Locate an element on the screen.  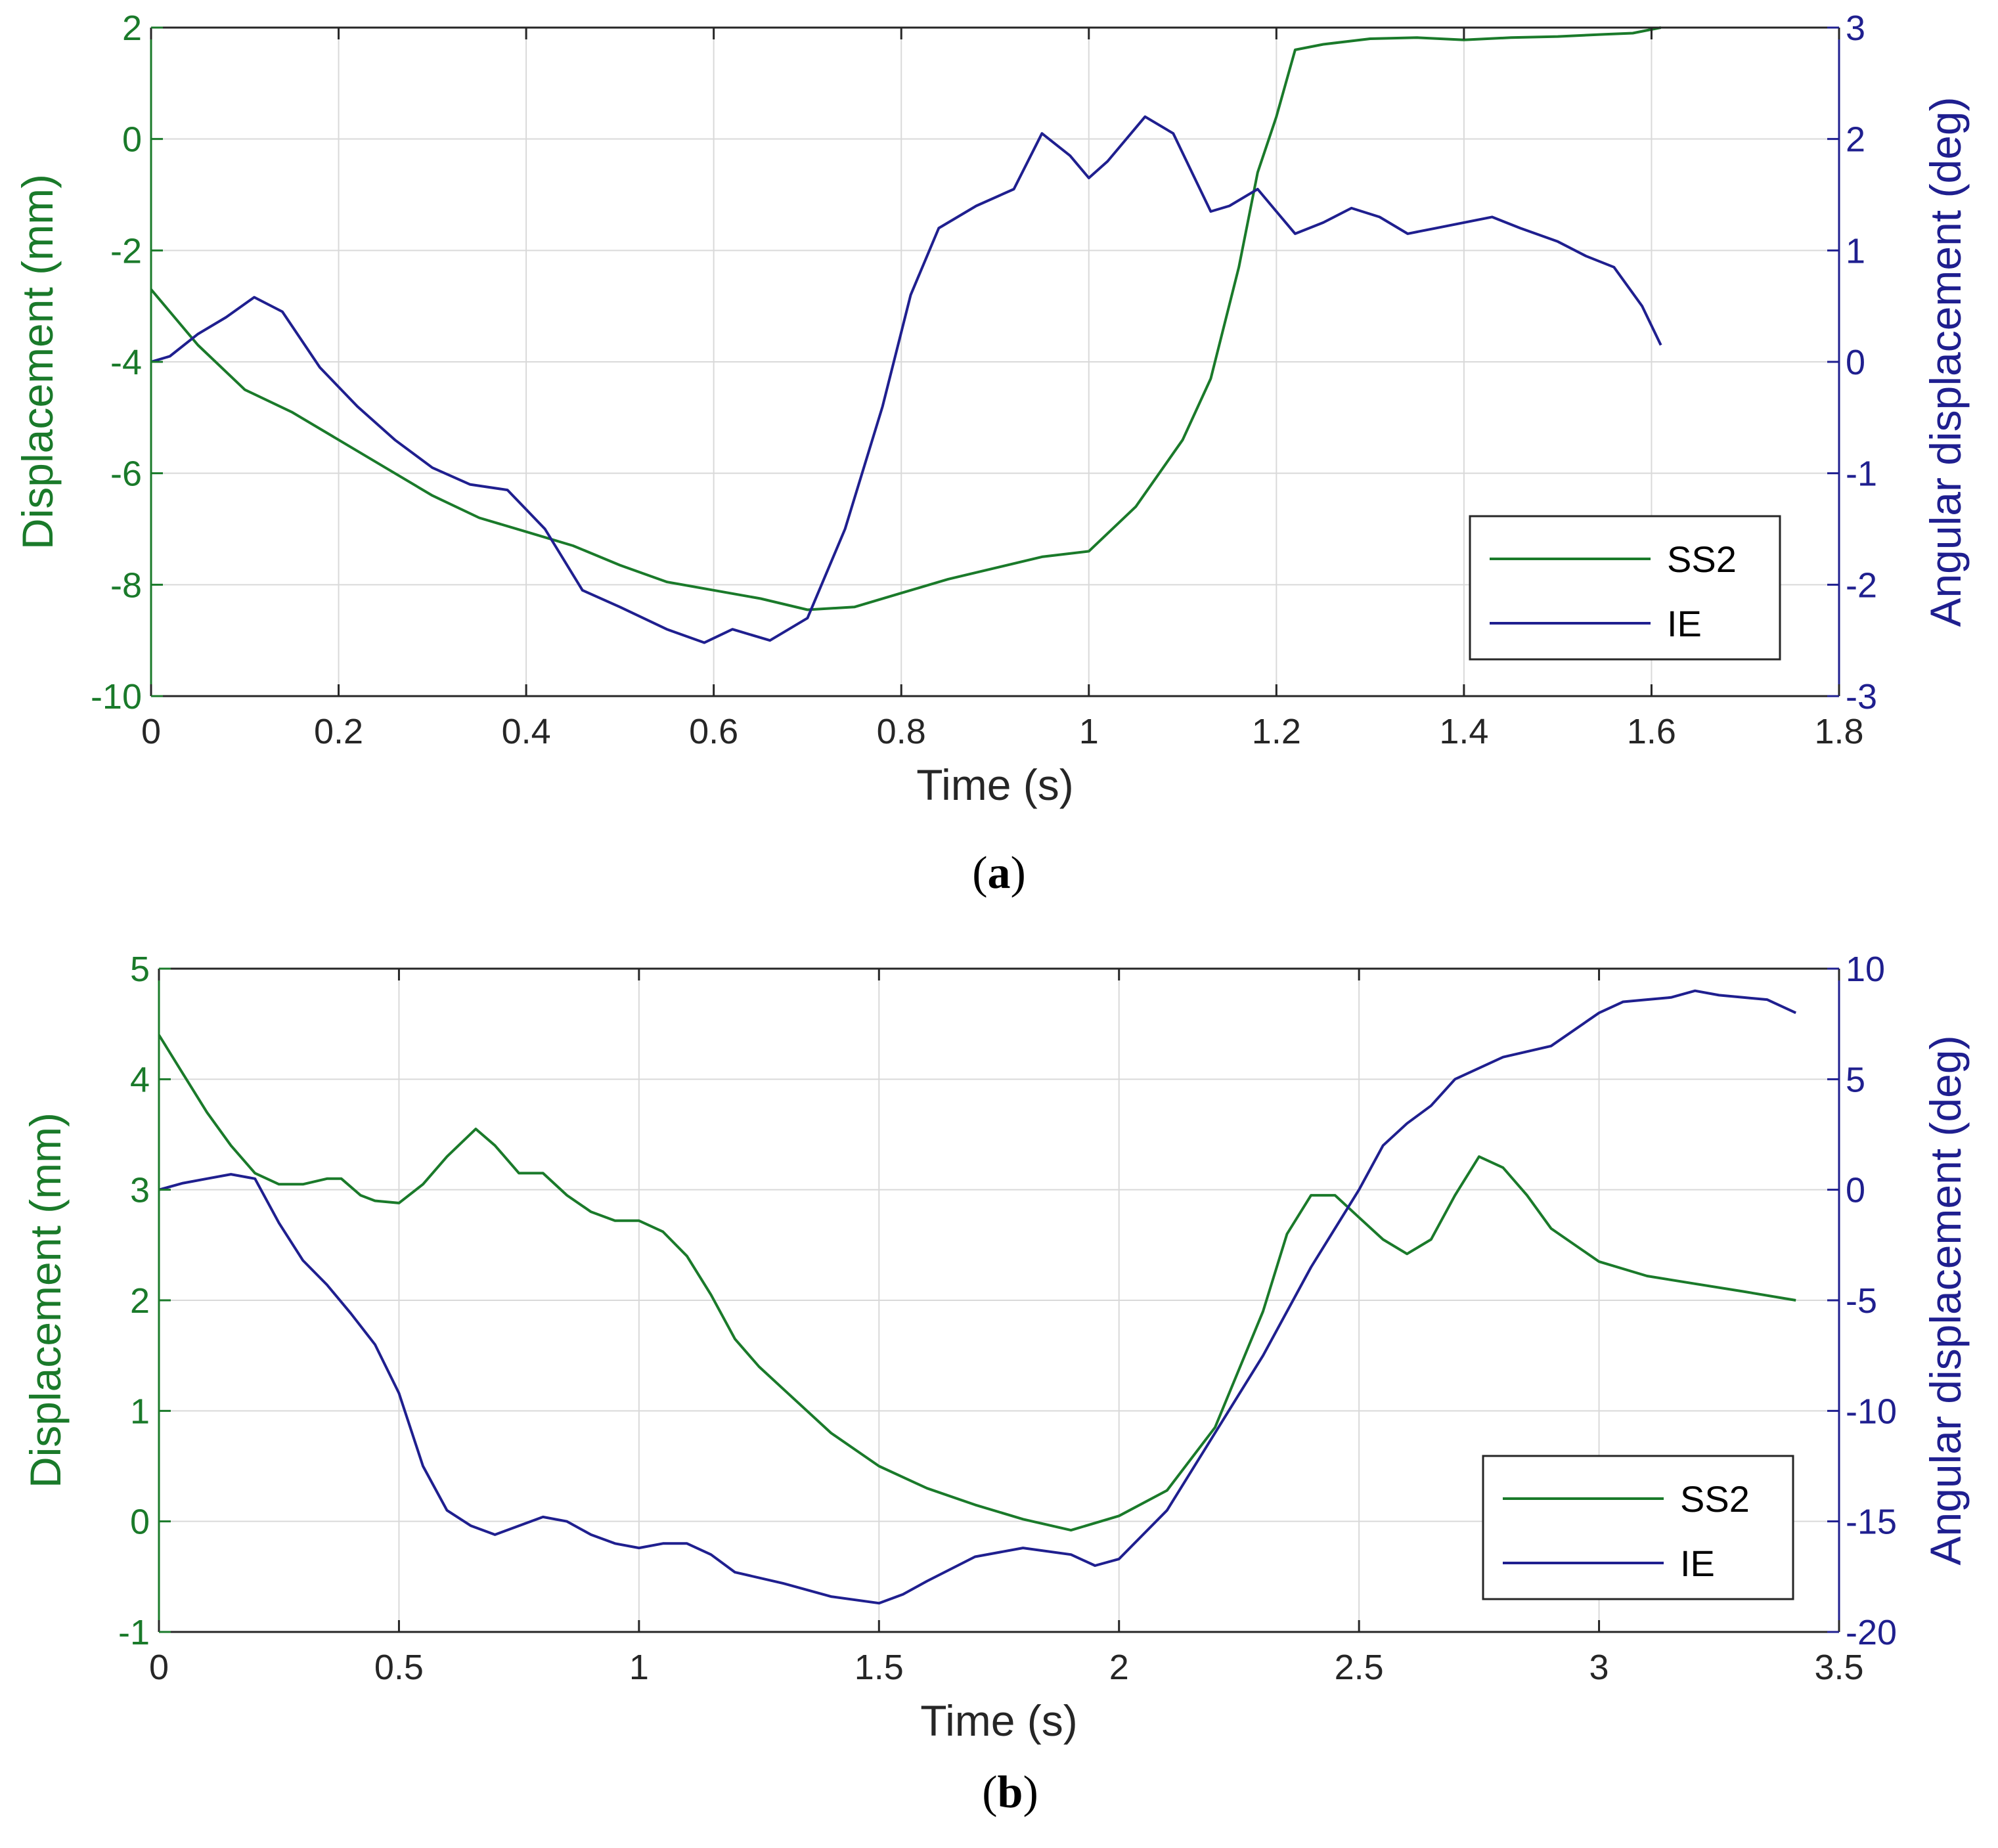
chart-a-y-right-tick-label: 1 is located at coordinates (1855, 251).